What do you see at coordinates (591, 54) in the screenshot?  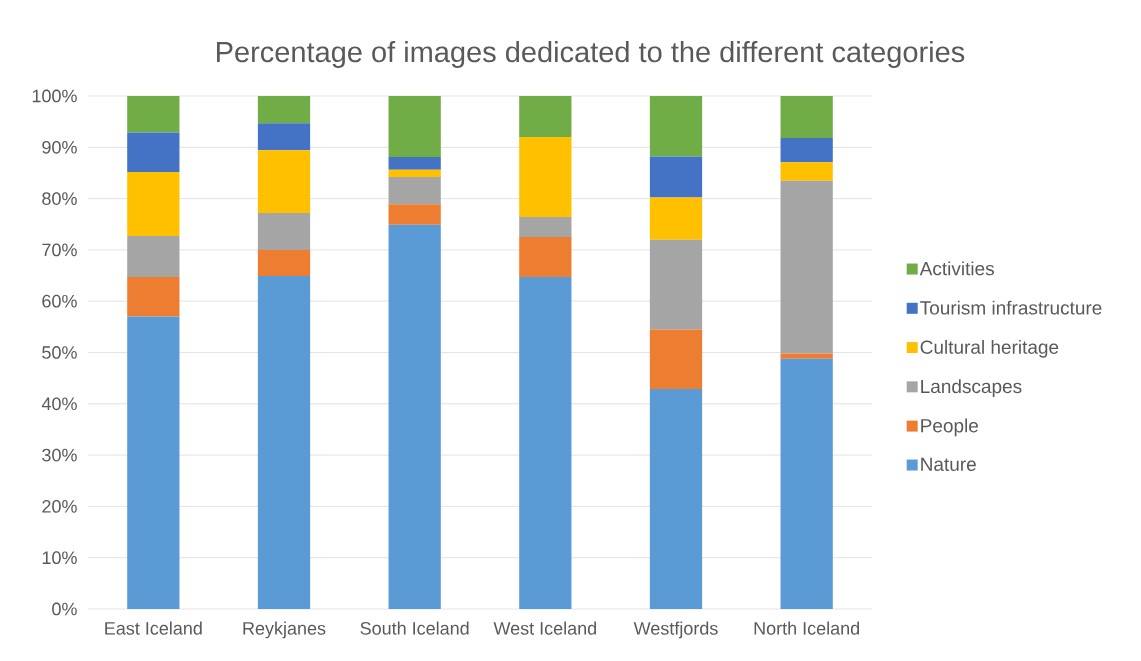 I see `chart-title: Percentage of images dedicated to the different categories` at bounding box center [591, 54].